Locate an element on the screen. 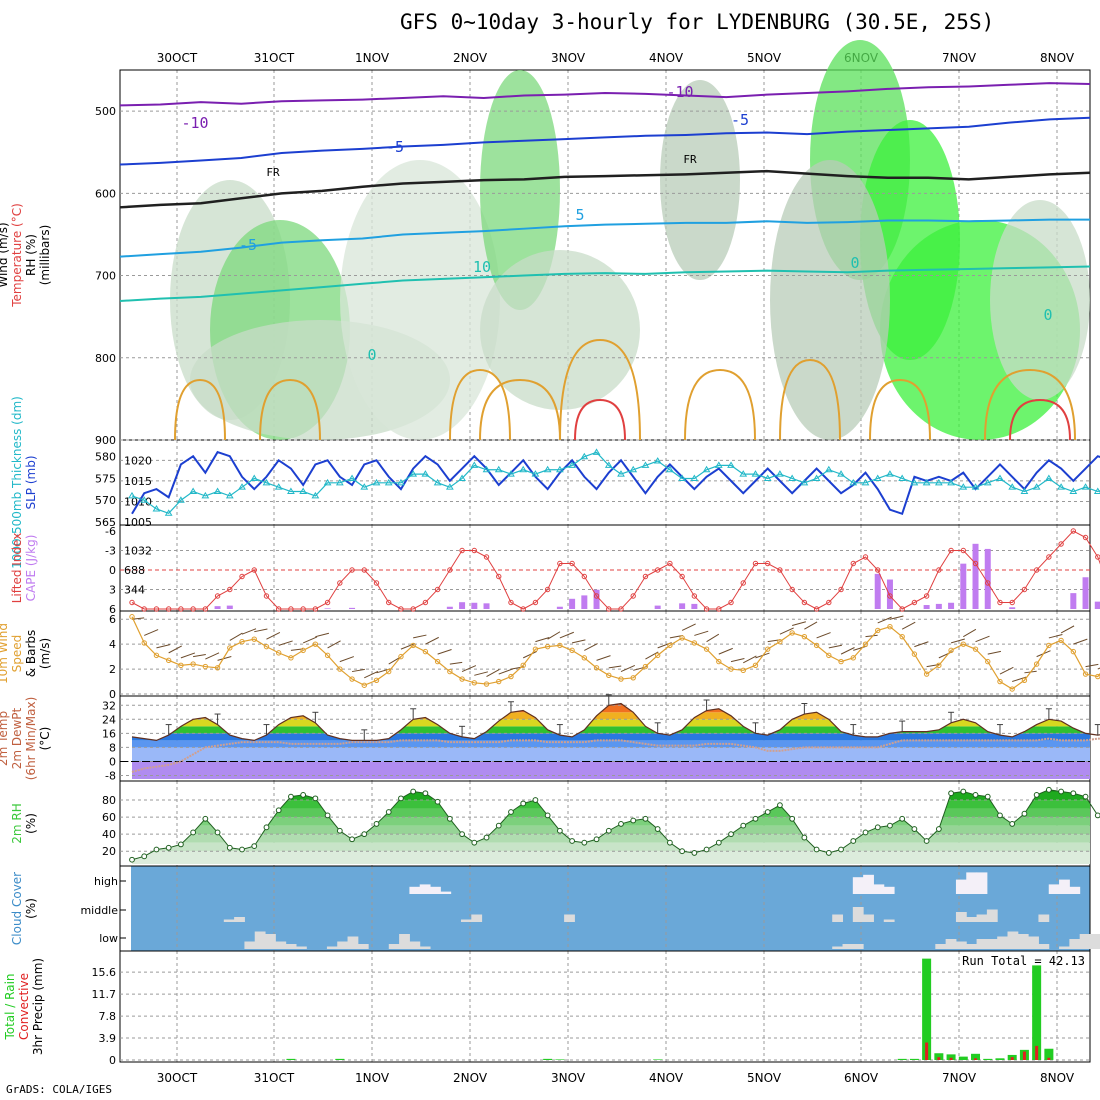  temp-line is located at coordinates (615, 721).